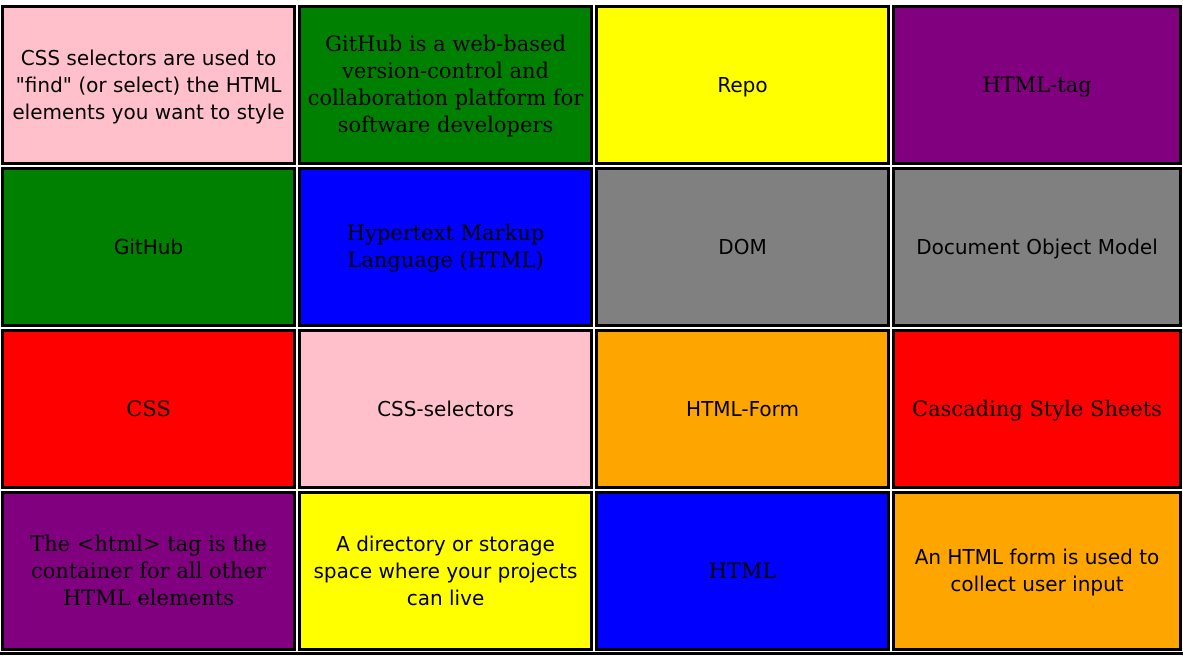 The height and width of the screenshot is (661, 1183). I want to click on card: GitHub, so click(148, 247).